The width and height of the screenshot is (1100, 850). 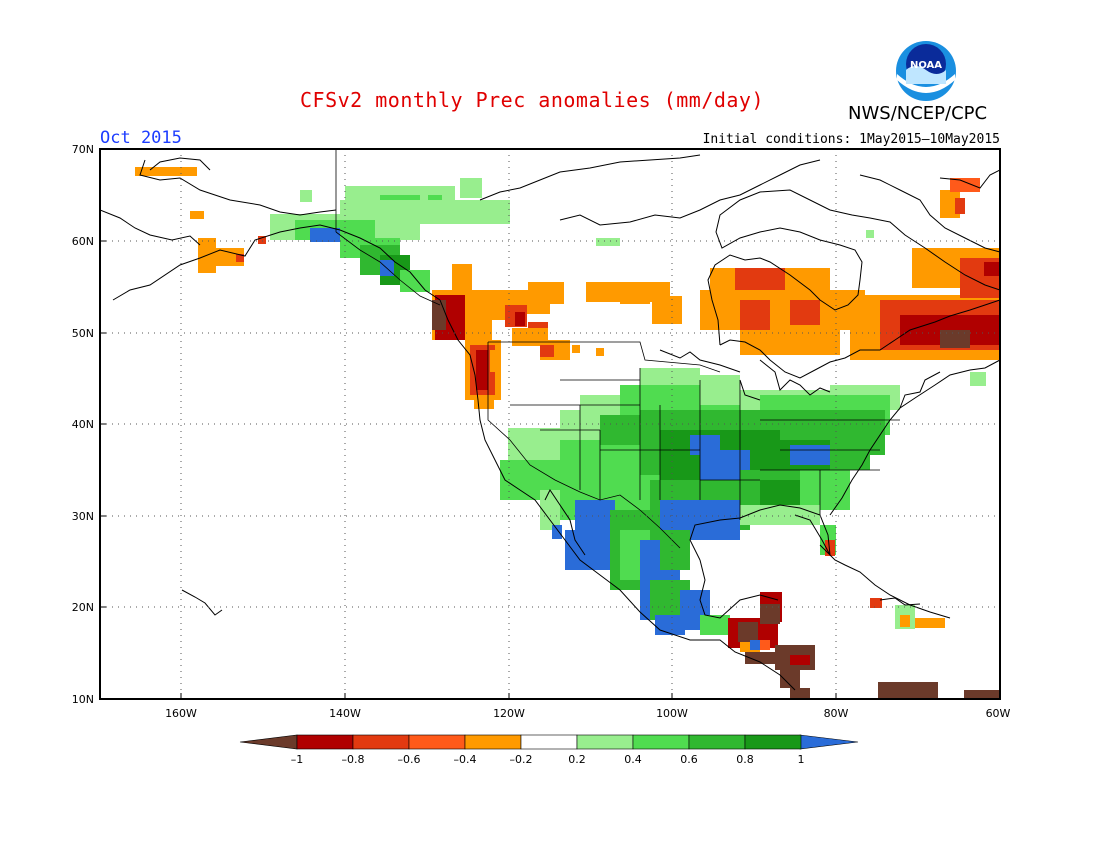 What do you see at coordinates (926, 65) in the screenshot?
I see `svg-text: NOAA` at bounding box center [926, 65].